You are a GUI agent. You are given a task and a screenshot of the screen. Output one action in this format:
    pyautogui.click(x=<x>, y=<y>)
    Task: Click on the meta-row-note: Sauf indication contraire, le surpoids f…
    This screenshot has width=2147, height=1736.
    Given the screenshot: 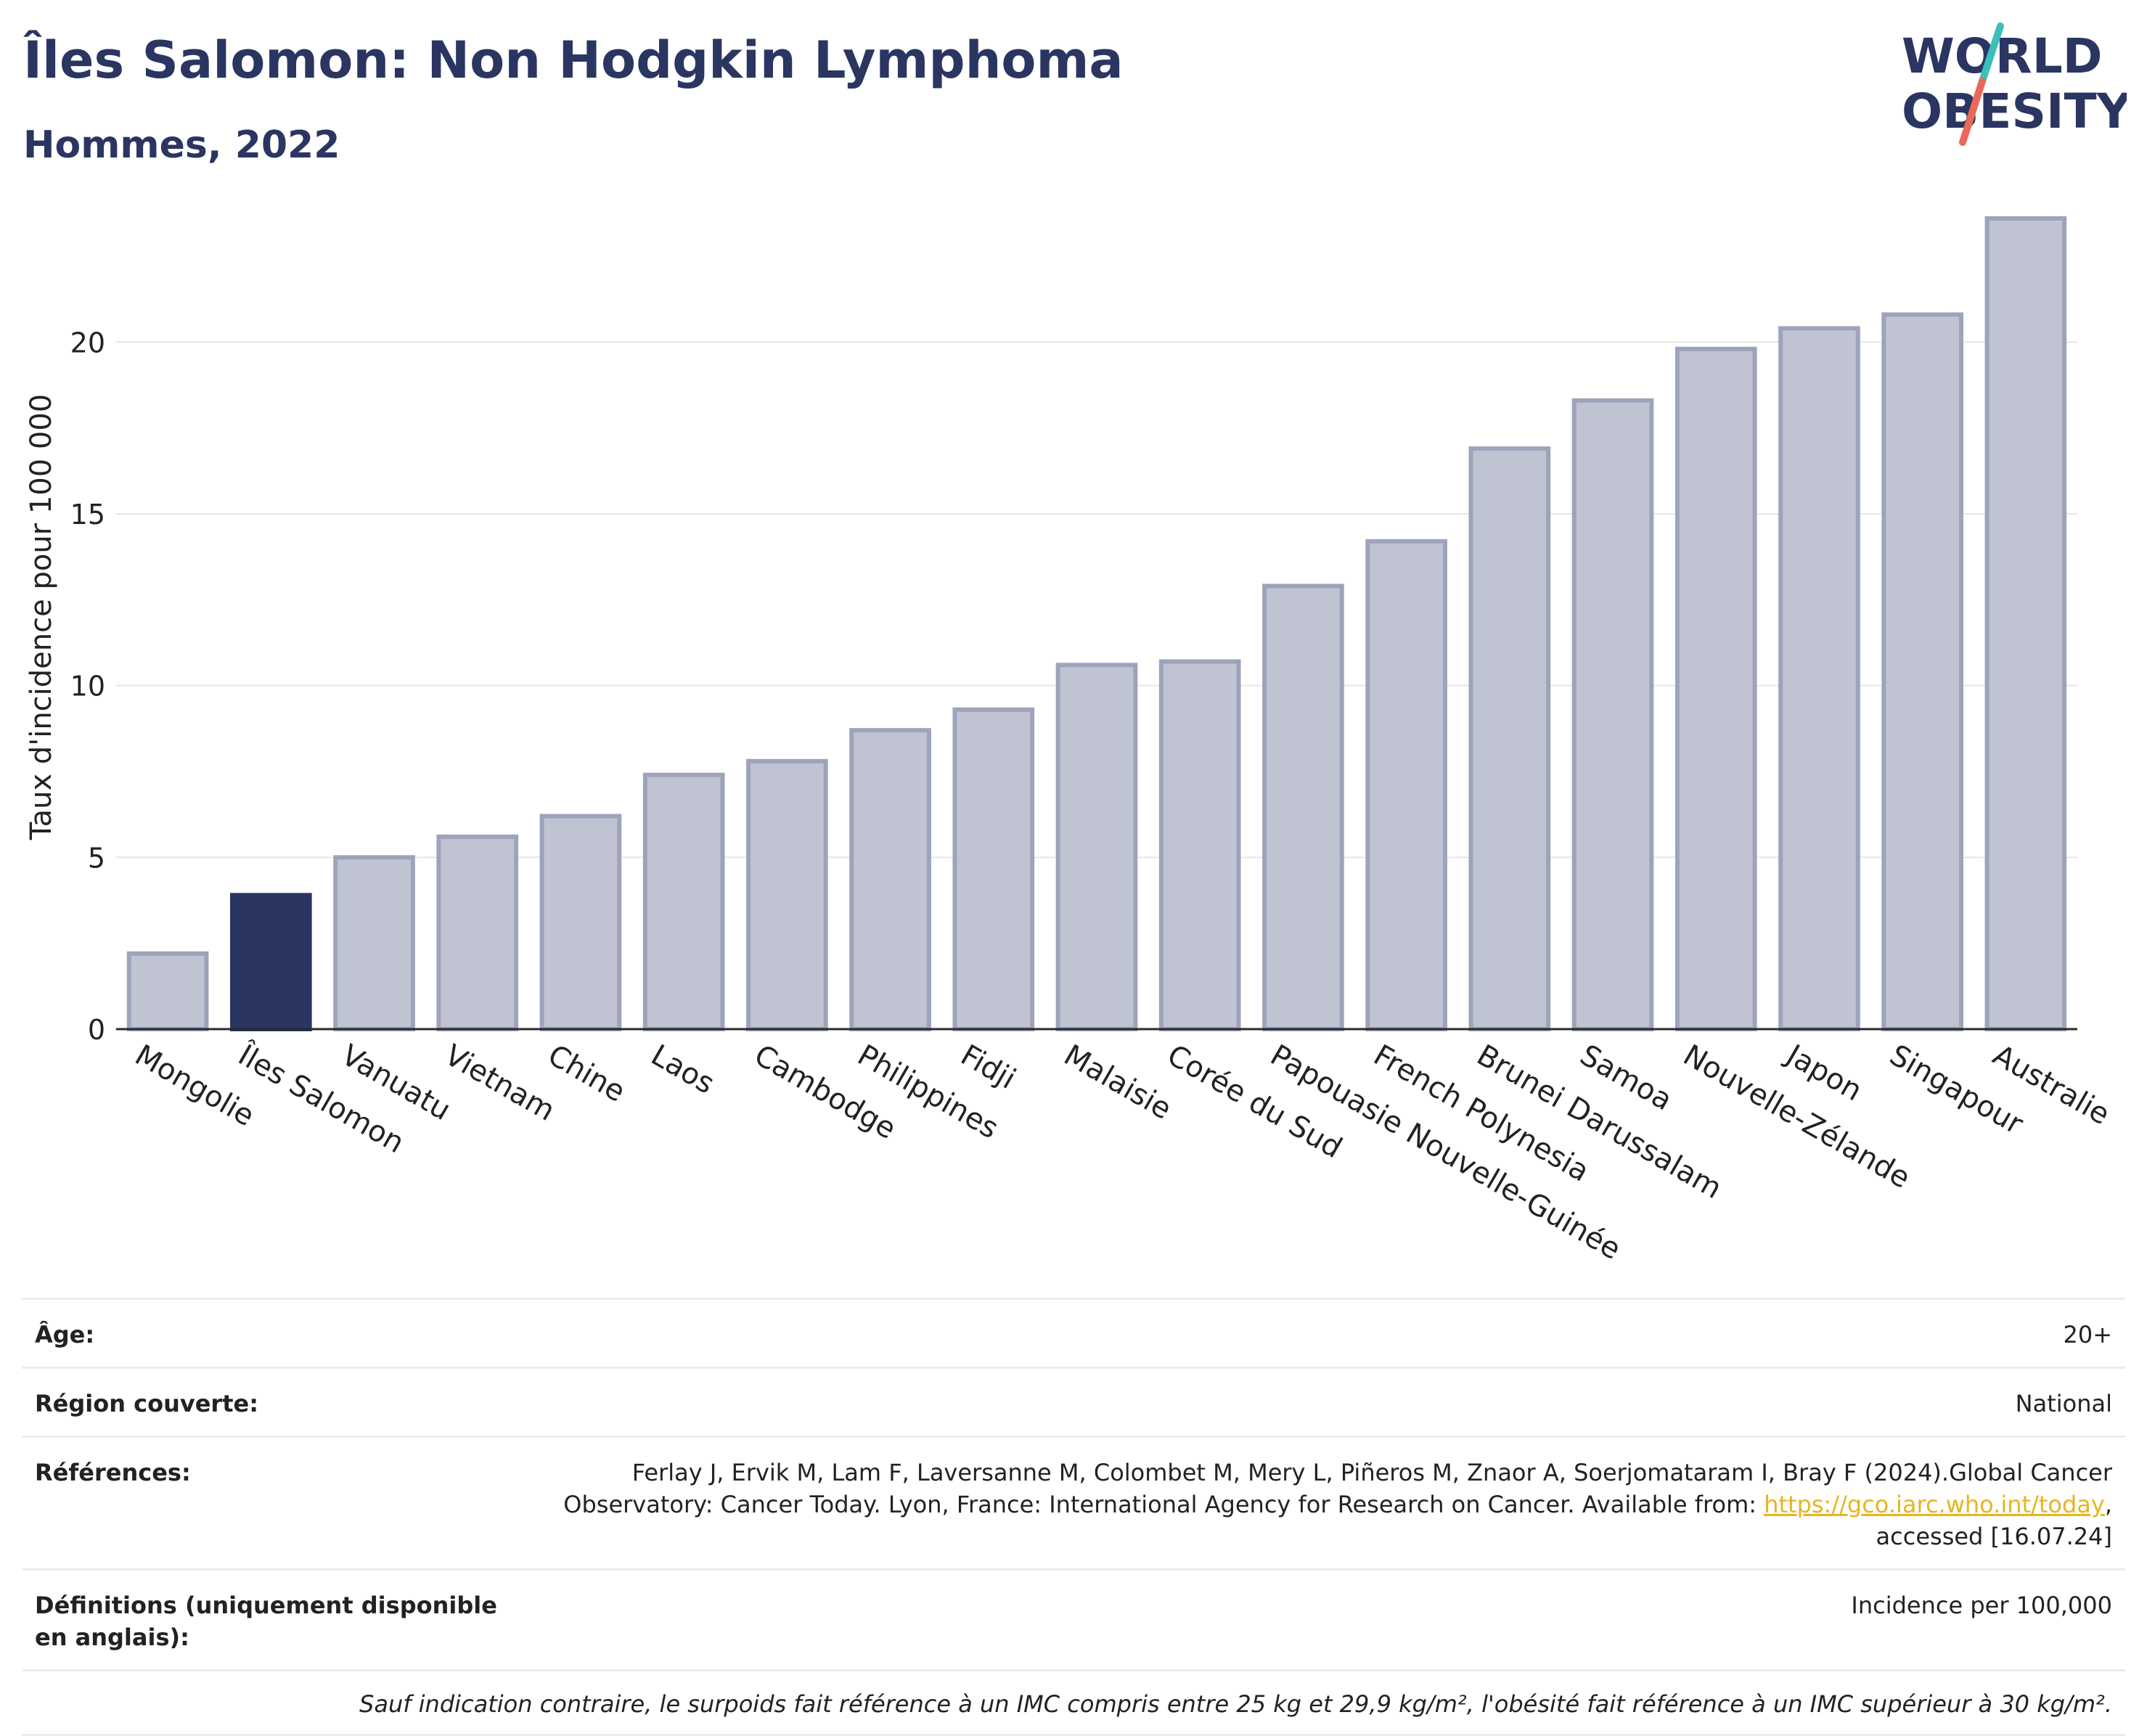 What is the action you would take?
    pyautogui.click(x=1073, y=1702)
    